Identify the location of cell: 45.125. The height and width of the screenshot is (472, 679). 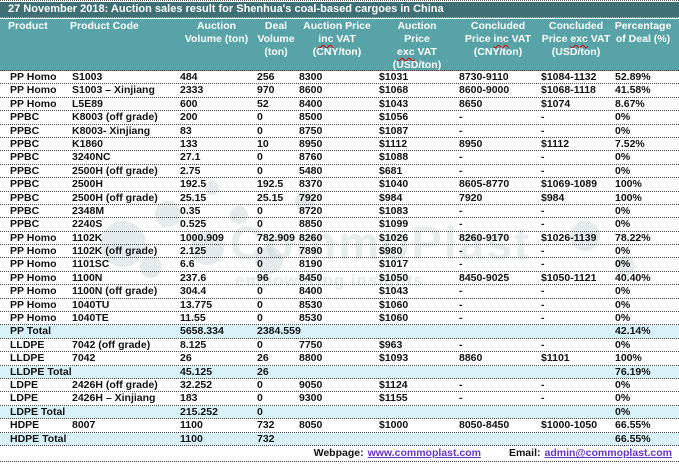
(196, 371).